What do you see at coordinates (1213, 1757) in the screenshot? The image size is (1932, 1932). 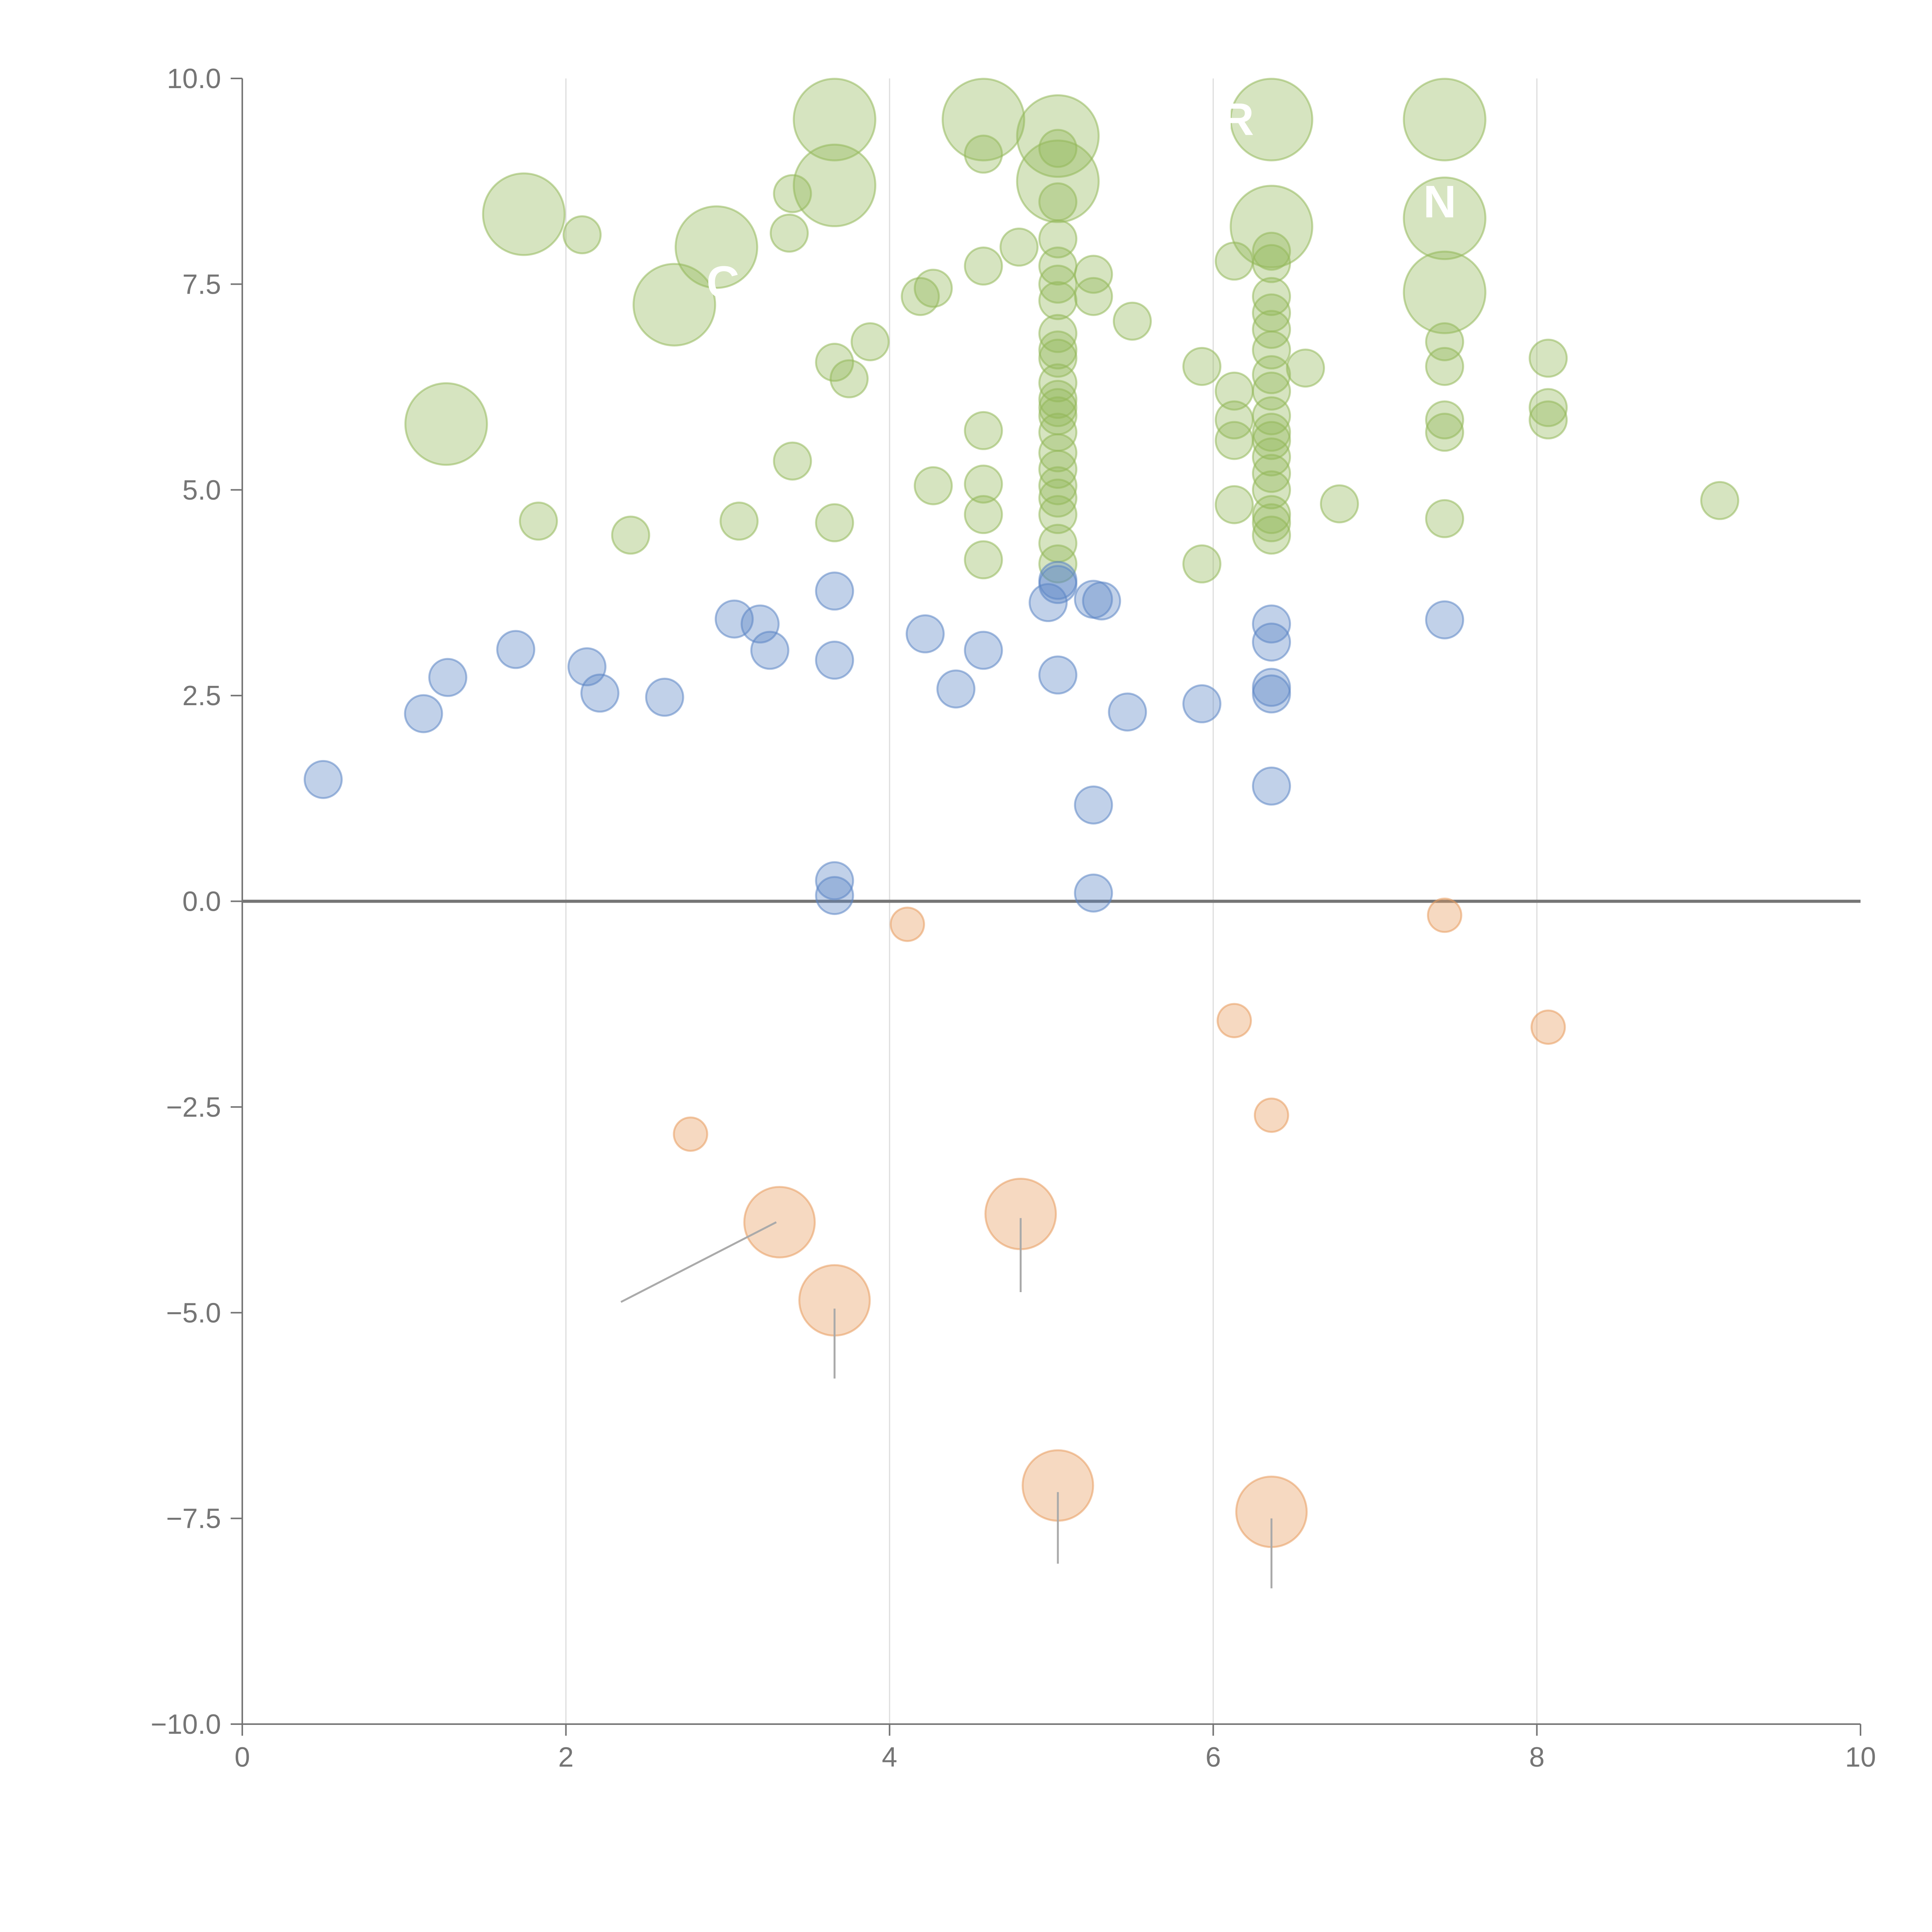 I see `x-tick-label: 6` at bounding box center [1213, 1757].